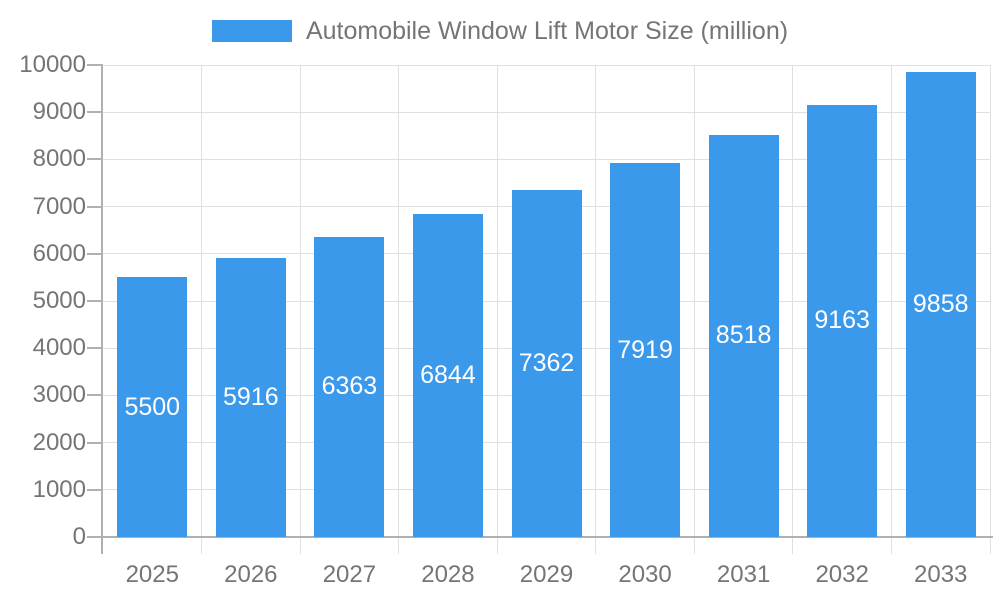 Image resolution: width=1000 pixels, height=600 pixels. What do you see at coordinates (546, 574) in the screenshot?
I see `x-axis-label: 2029` at bounding box center [546, 574].